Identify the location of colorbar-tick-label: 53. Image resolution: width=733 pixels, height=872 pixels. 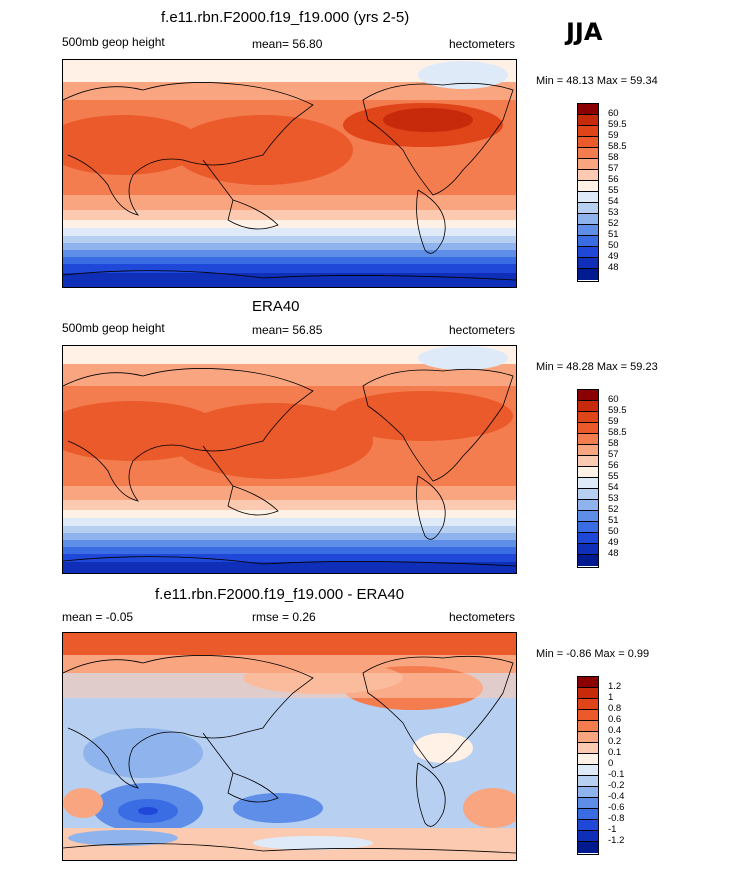
(613, 498).